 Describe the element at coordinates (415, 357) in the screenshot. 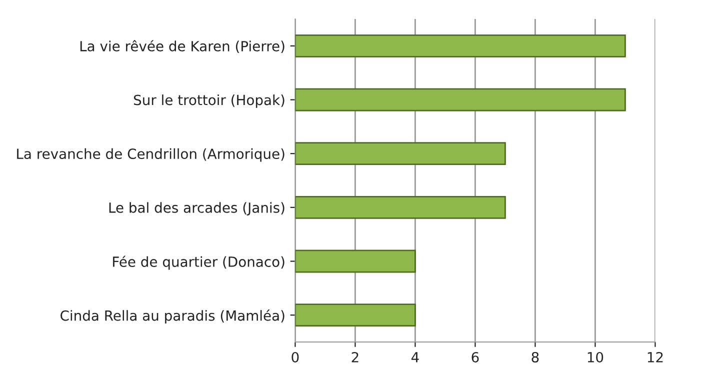

I see `x-tick-label: 4` at that location.